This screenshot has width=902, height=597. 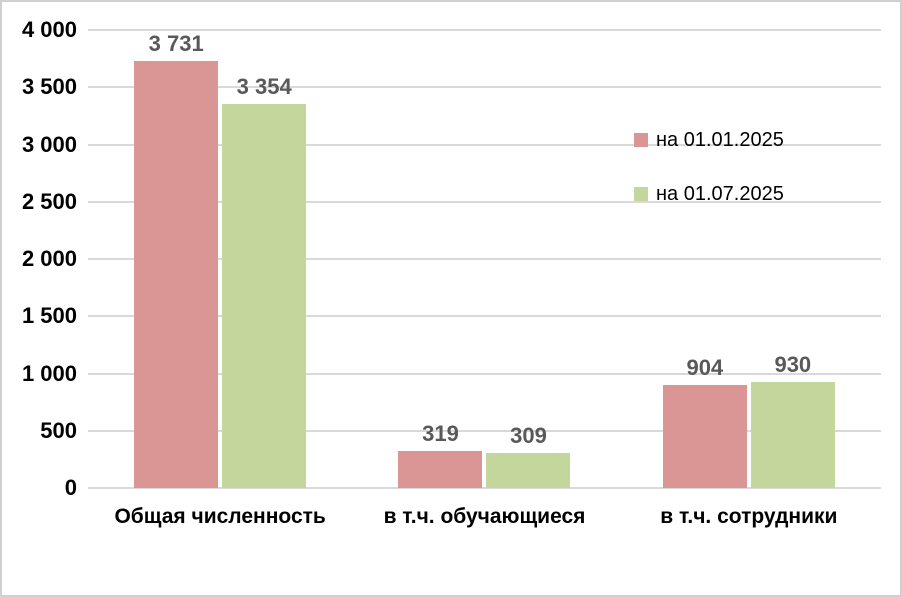 What do you see at coordinates (528, 455) in the screenshot?
I see `bar-series2-cat2: 309` at bounding box center [528, 455].